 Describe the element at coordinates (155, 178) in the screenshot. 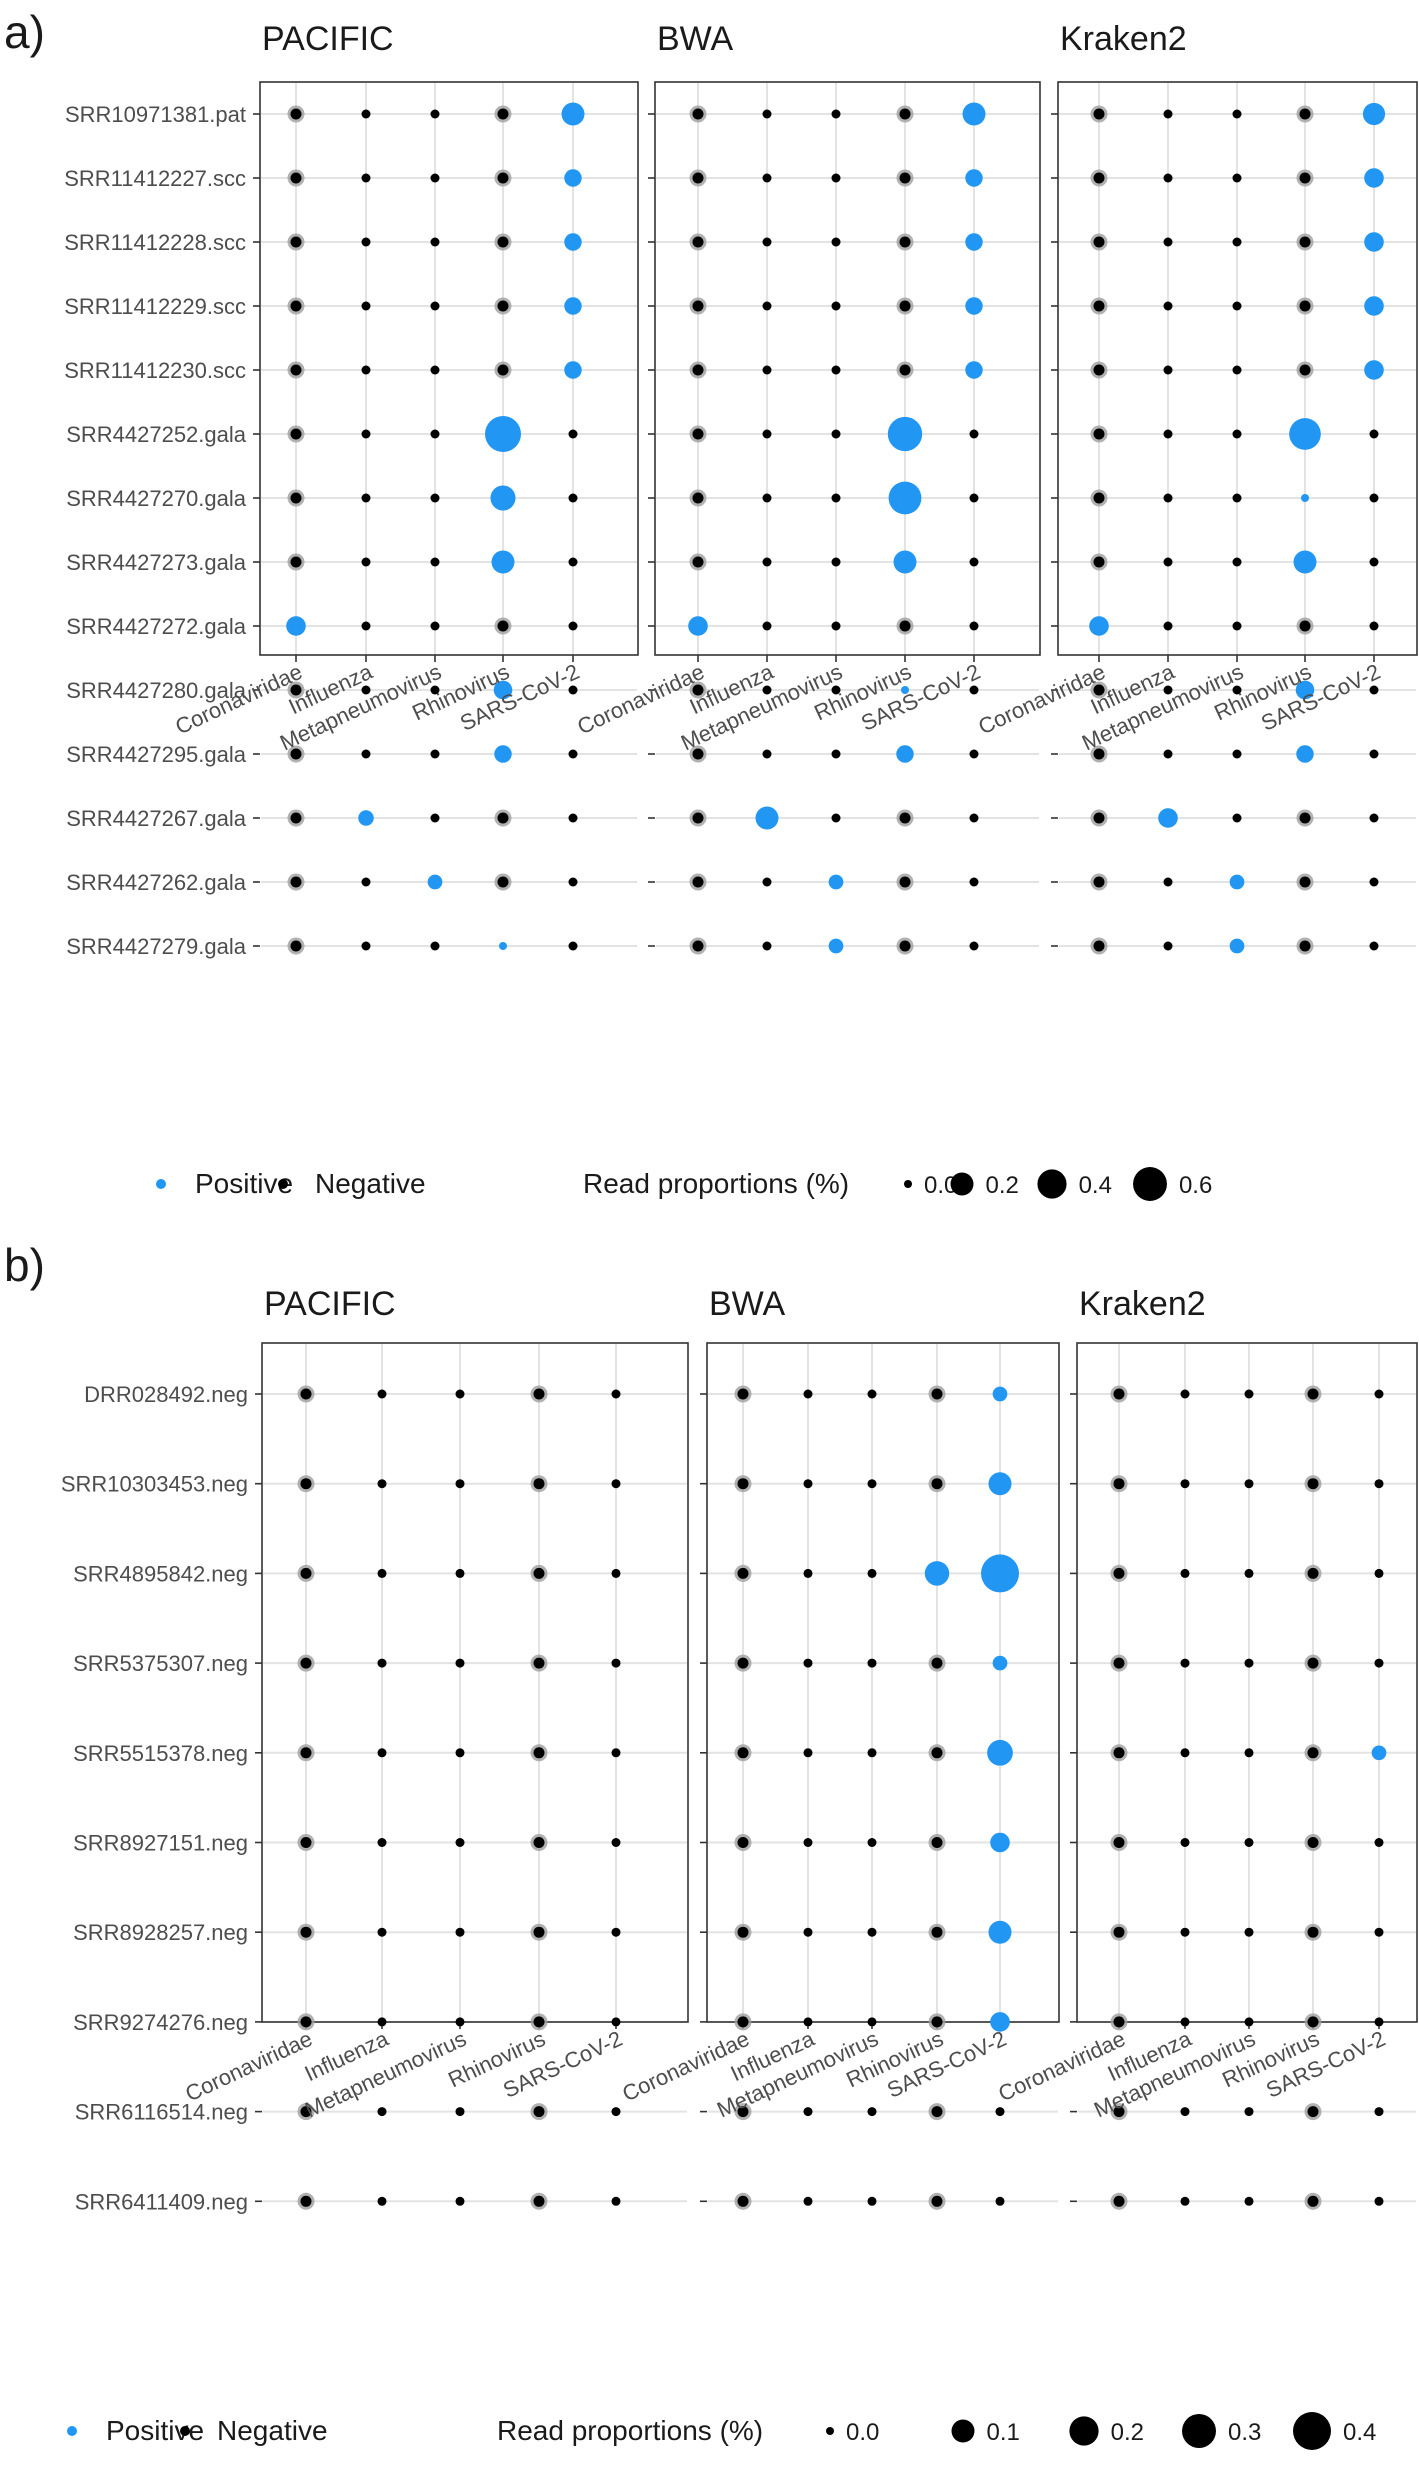

I see `y-tick-label: SRR11412227.scc` at that location.